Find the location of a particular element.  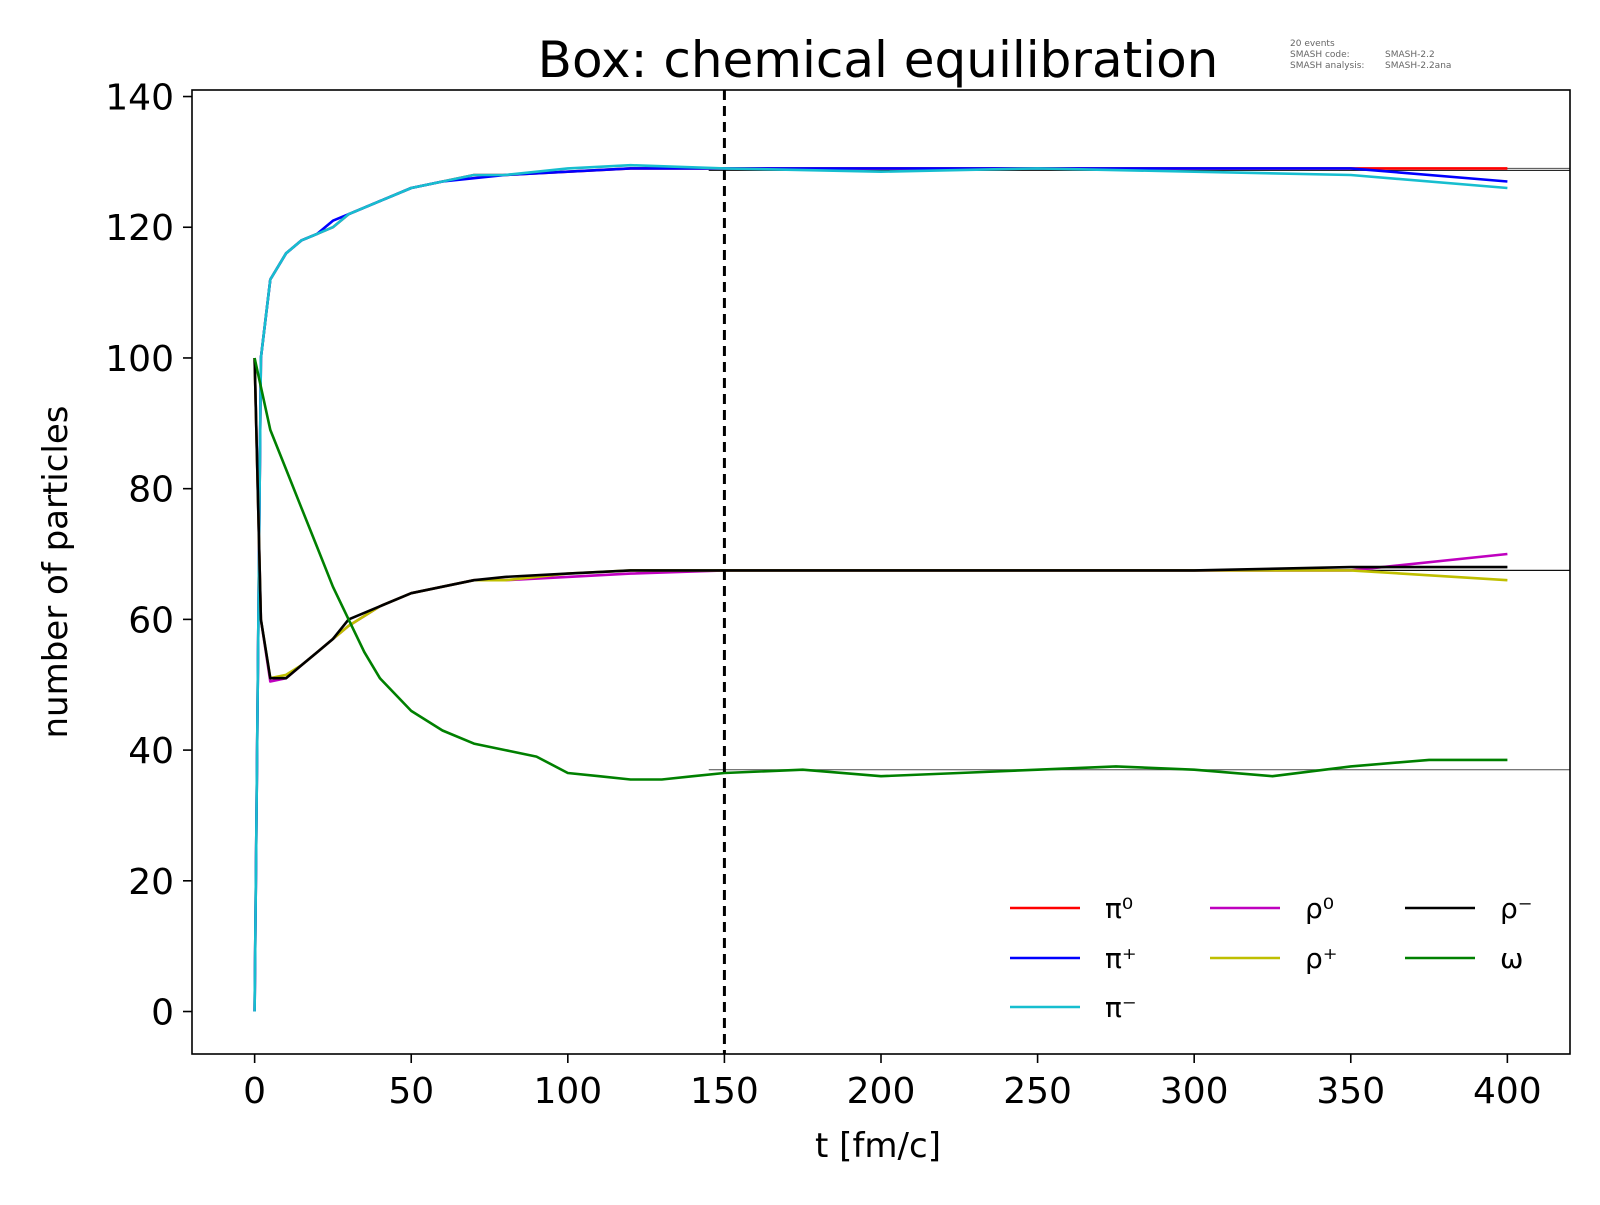

y-axis-label: number of particles is located at coordinates (56, 571).